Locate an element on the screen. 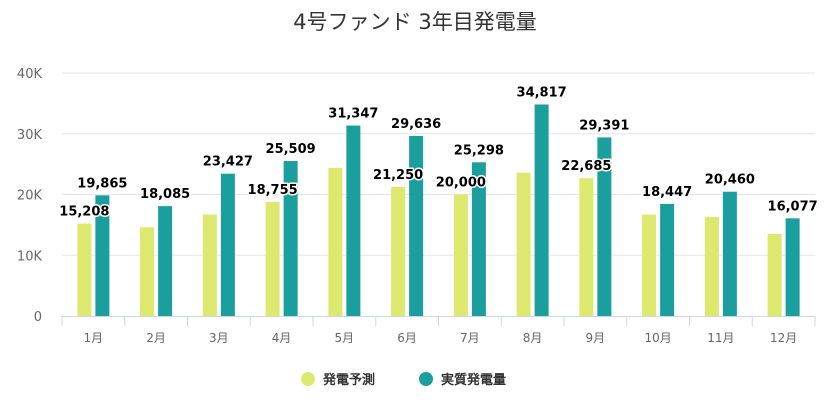 Image resolution: width=830 pixels, height=415 pixels. data-label: 25,509 is located at coordinates (291, 149).